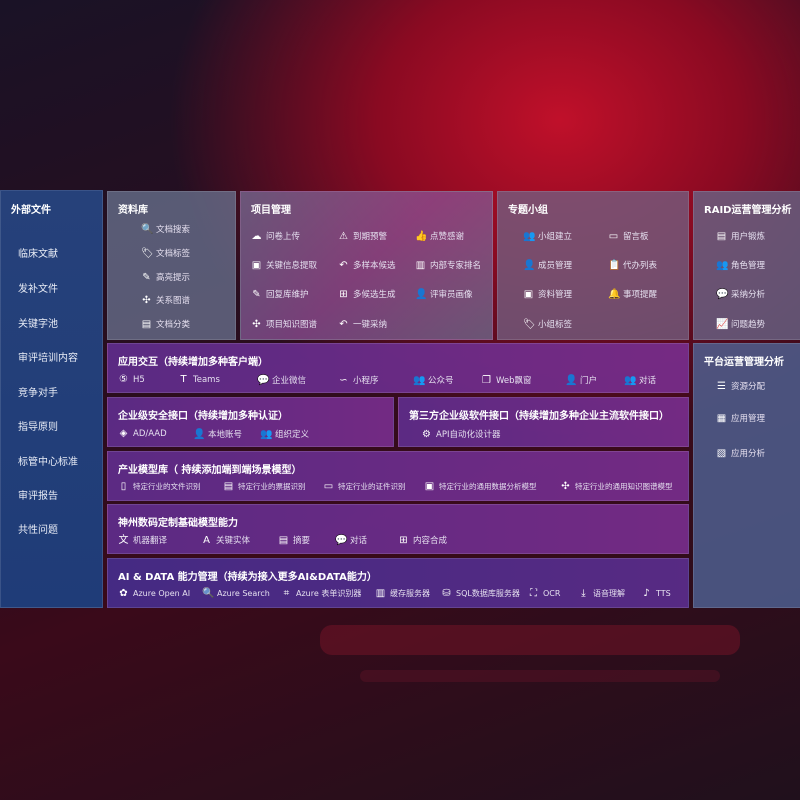  What do you see at coordinates (38, 289) in the screenshot?
I see `sidebar-item: 发补文件` at bounding box center [38, 289].